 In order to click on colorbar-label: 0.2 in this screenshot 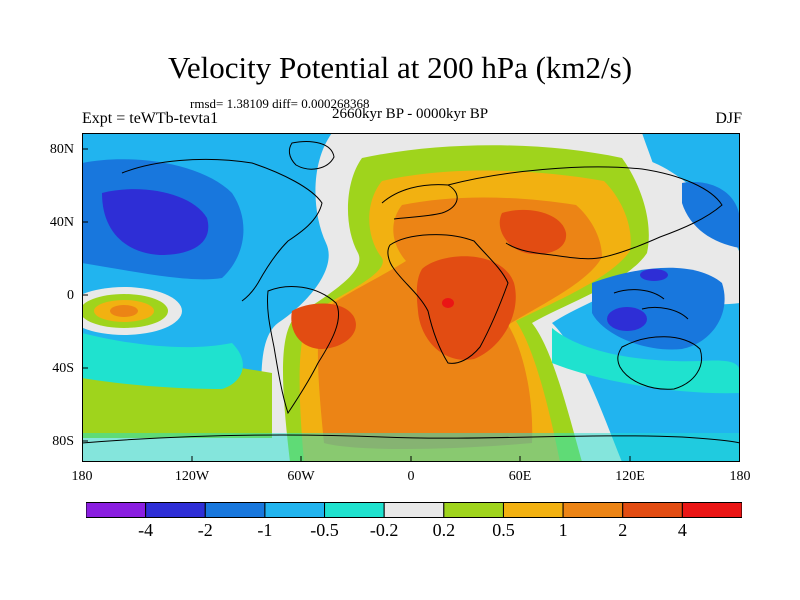, I will do `click(444, 530)`.